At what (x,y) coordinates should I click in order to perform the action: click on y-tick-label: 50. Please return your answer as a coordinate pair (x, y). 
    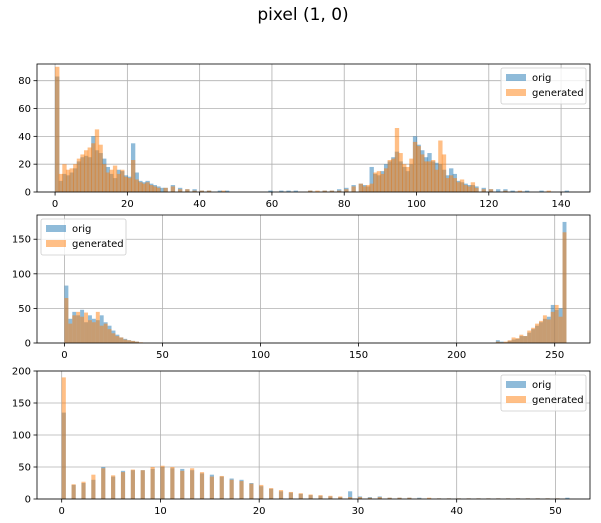
    Looking at the image, I should click on (24, 468).